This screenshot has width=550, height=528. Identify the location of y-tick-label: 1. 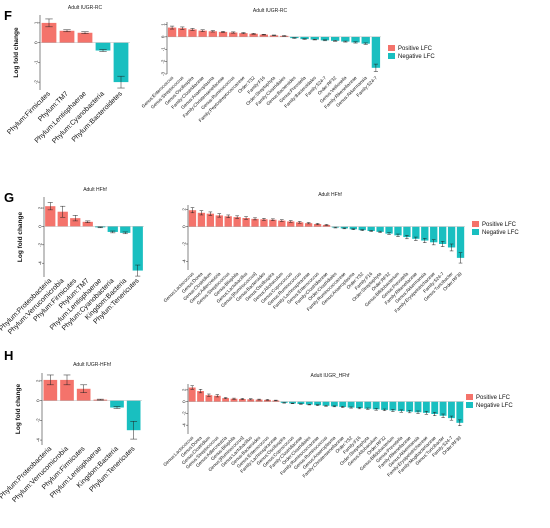
(163, 24).